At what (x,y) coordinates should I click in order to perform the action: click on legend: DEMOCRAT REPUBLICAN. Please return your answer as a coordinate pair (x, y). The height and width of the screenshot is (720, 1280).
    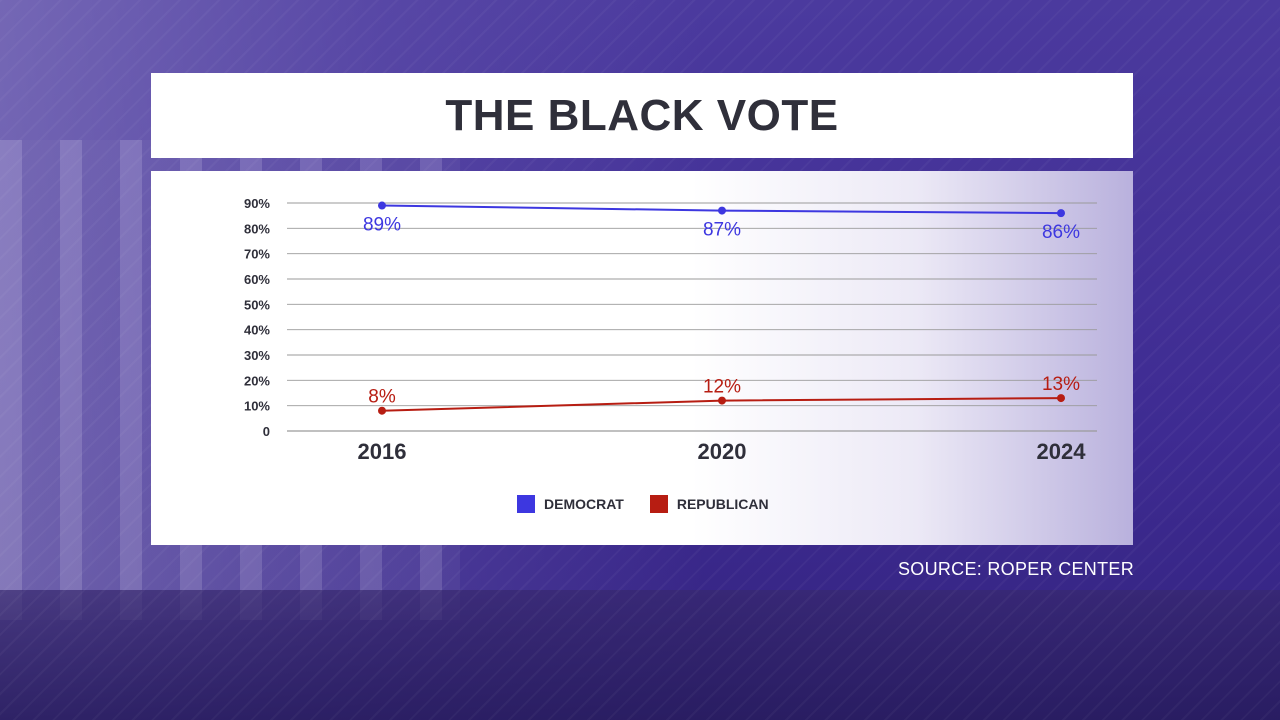
    Looking at the image, I should click on (643, 504).